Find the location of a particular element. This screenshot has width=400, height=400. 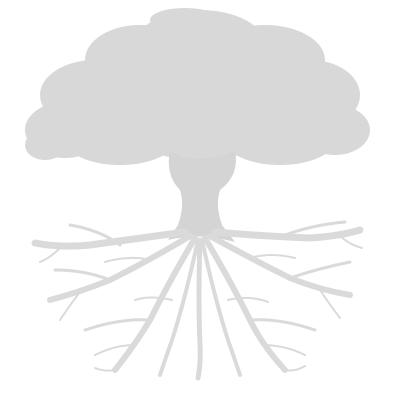

trunk is located at coordinates (202, 196).